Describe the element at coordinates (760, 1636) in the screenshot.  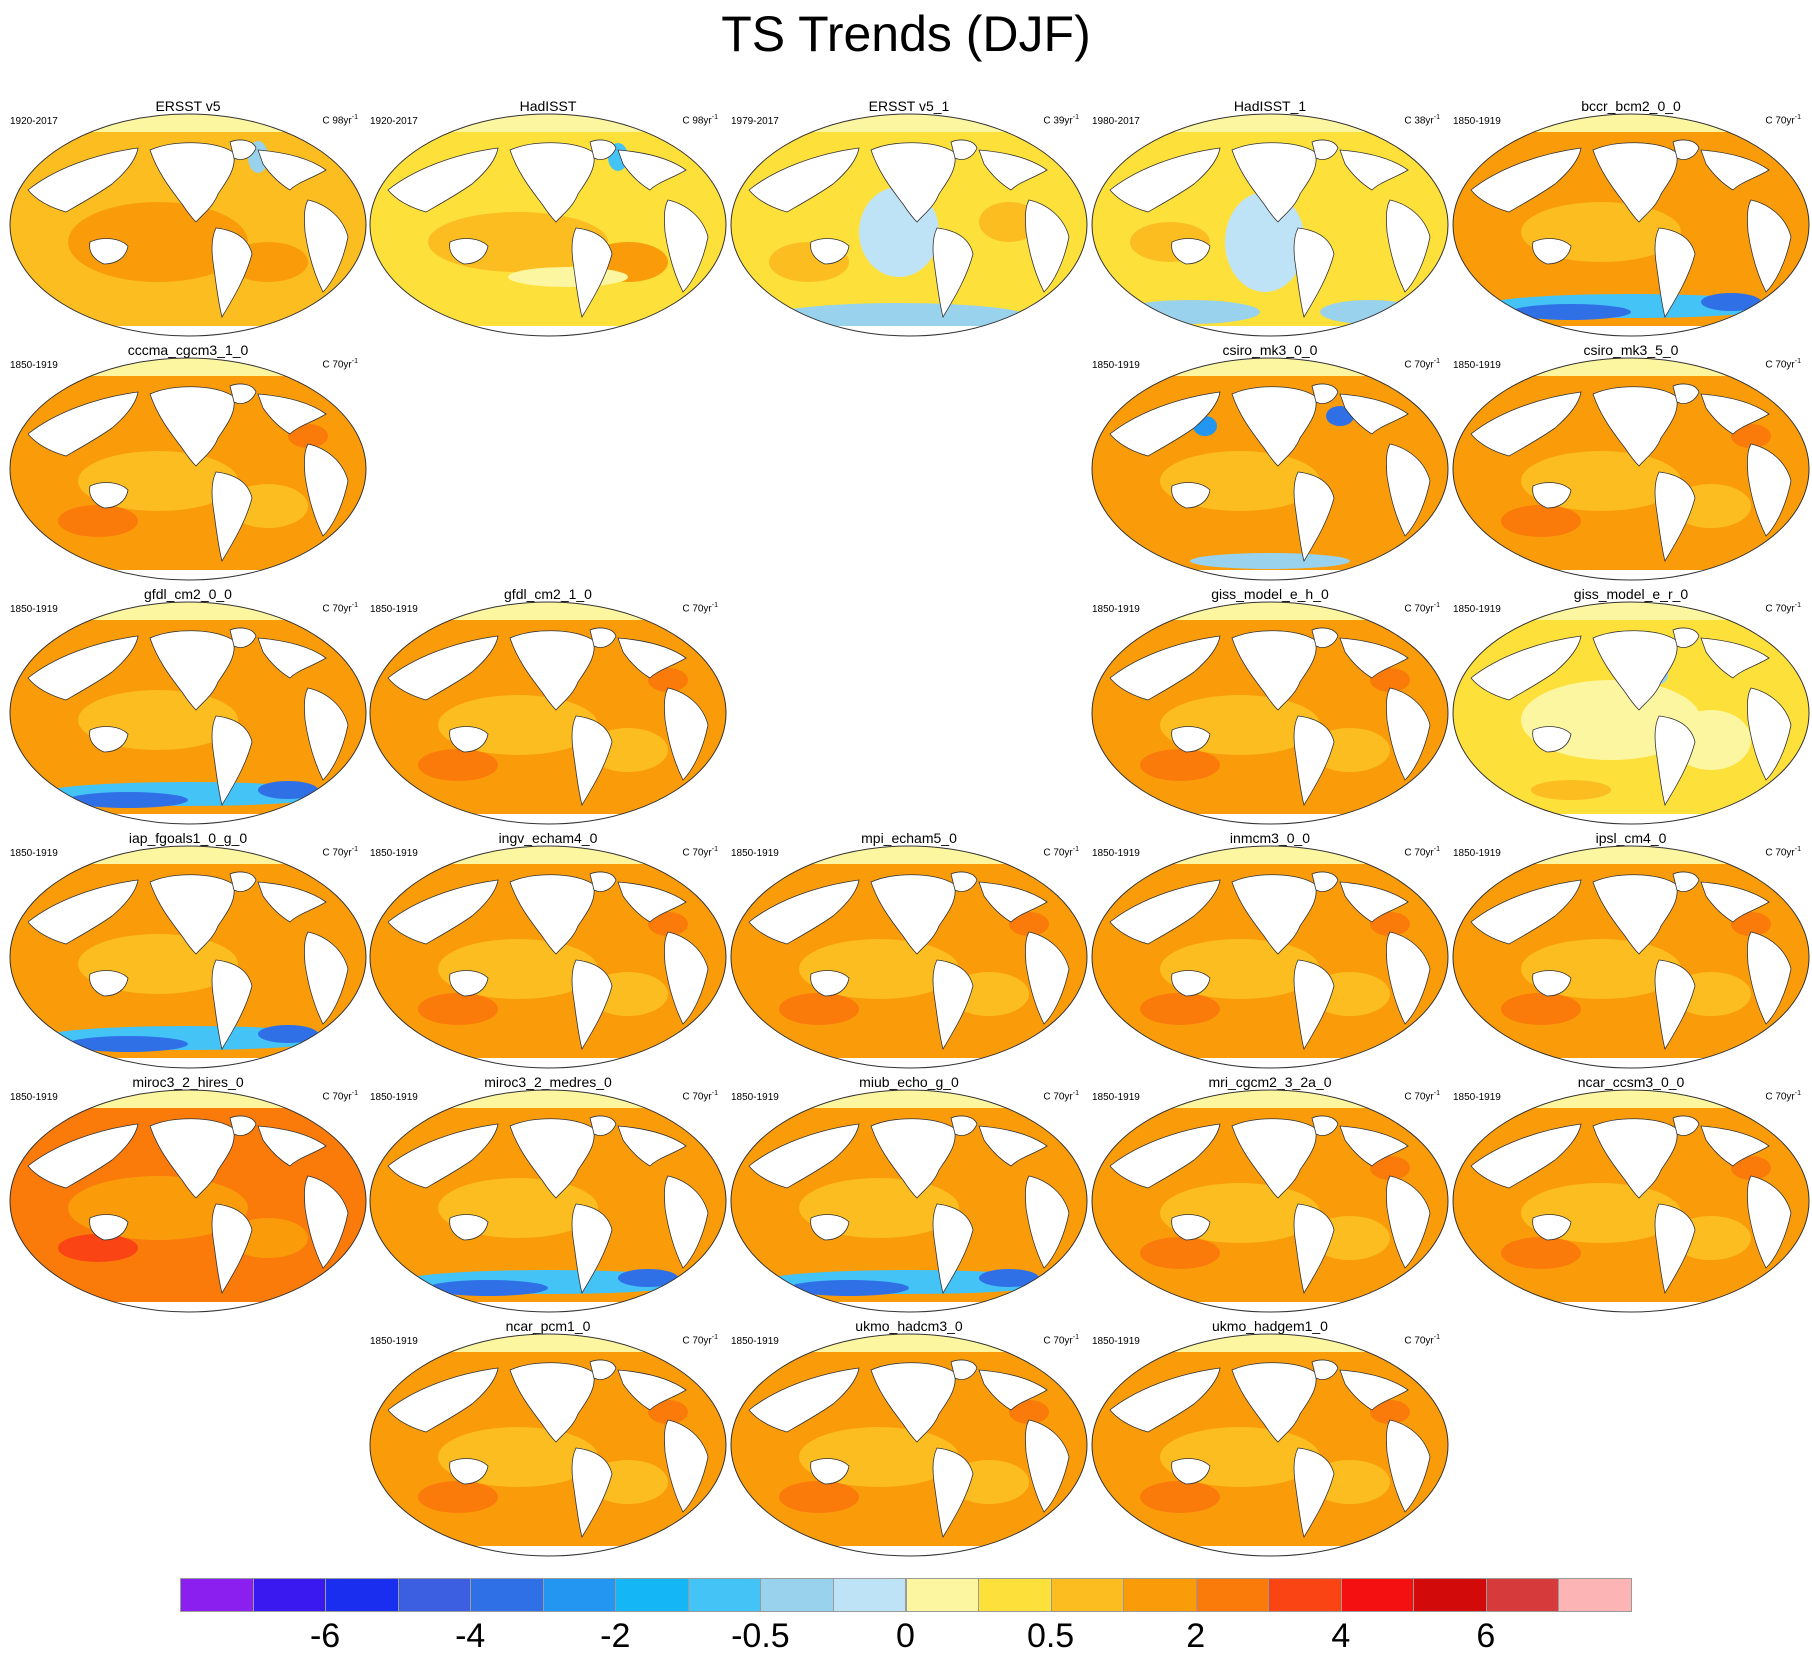
I see `colorbar-tick-label: -0.5` at that location.